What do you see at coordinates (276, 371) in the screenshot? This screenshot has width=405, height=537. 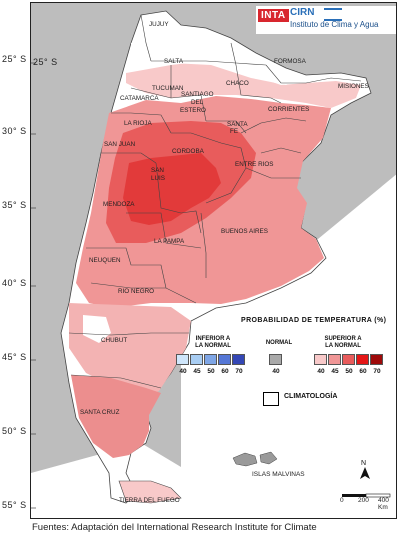 I see `legend-value-normal-40: 40` at bounding box center [276, 371].